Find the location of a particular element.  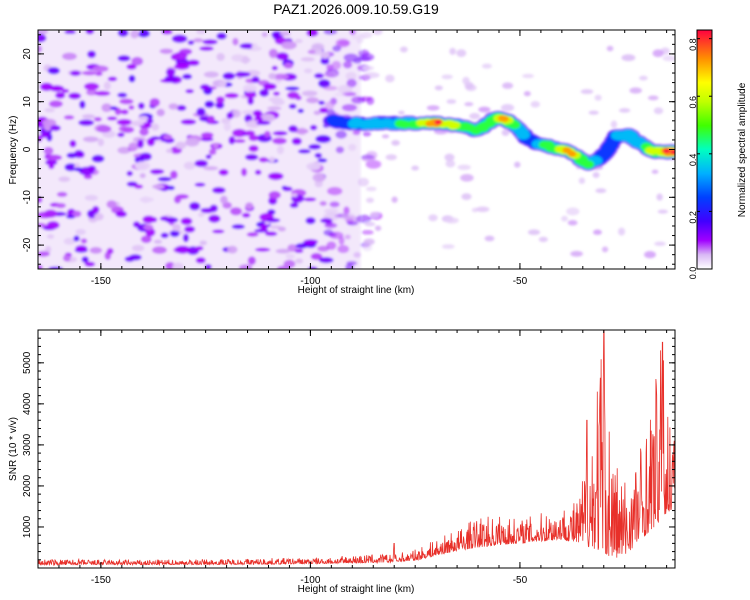

y-tick-label: 10 is located at coordinates (27, 102).